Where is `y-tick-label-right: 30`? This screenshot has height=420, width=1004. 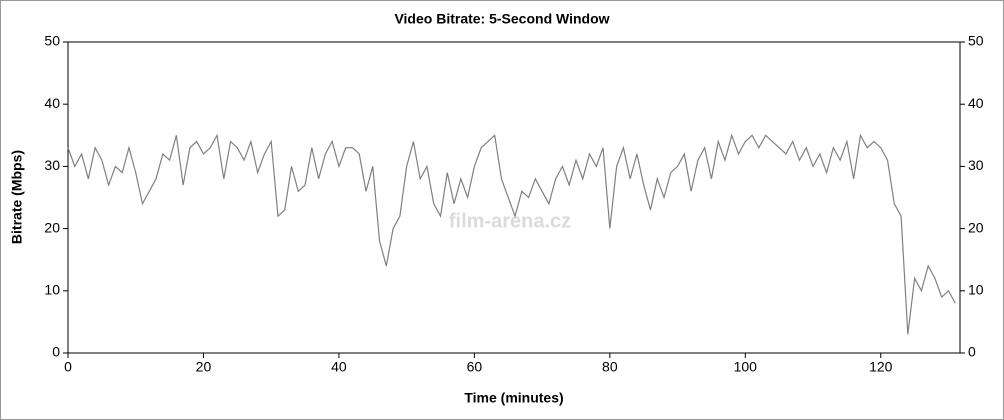 y-tick-label-right: 30 is located at coordinates (976, 165).